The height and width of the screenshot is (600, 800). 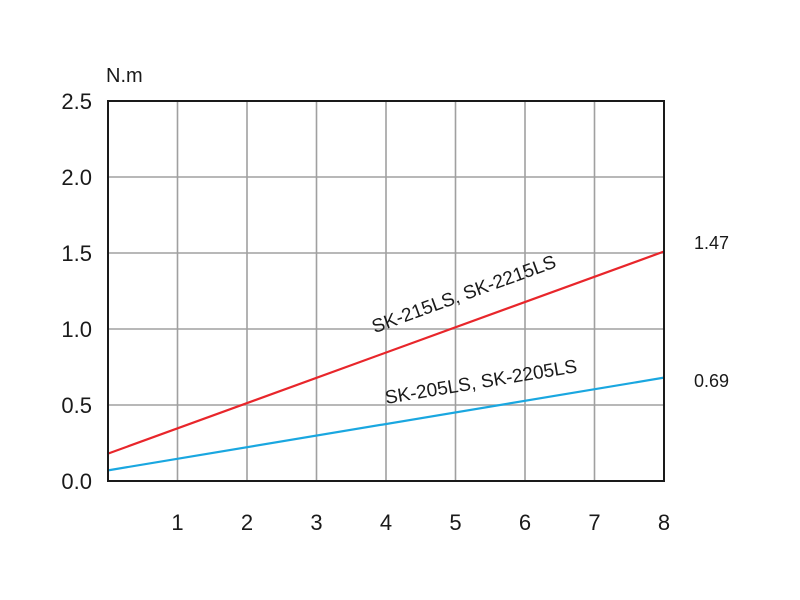 What do you see at coordinates (664, 522) in the screenshot?
I see `x-tick-label: 8` at bounding box center [664, 522].